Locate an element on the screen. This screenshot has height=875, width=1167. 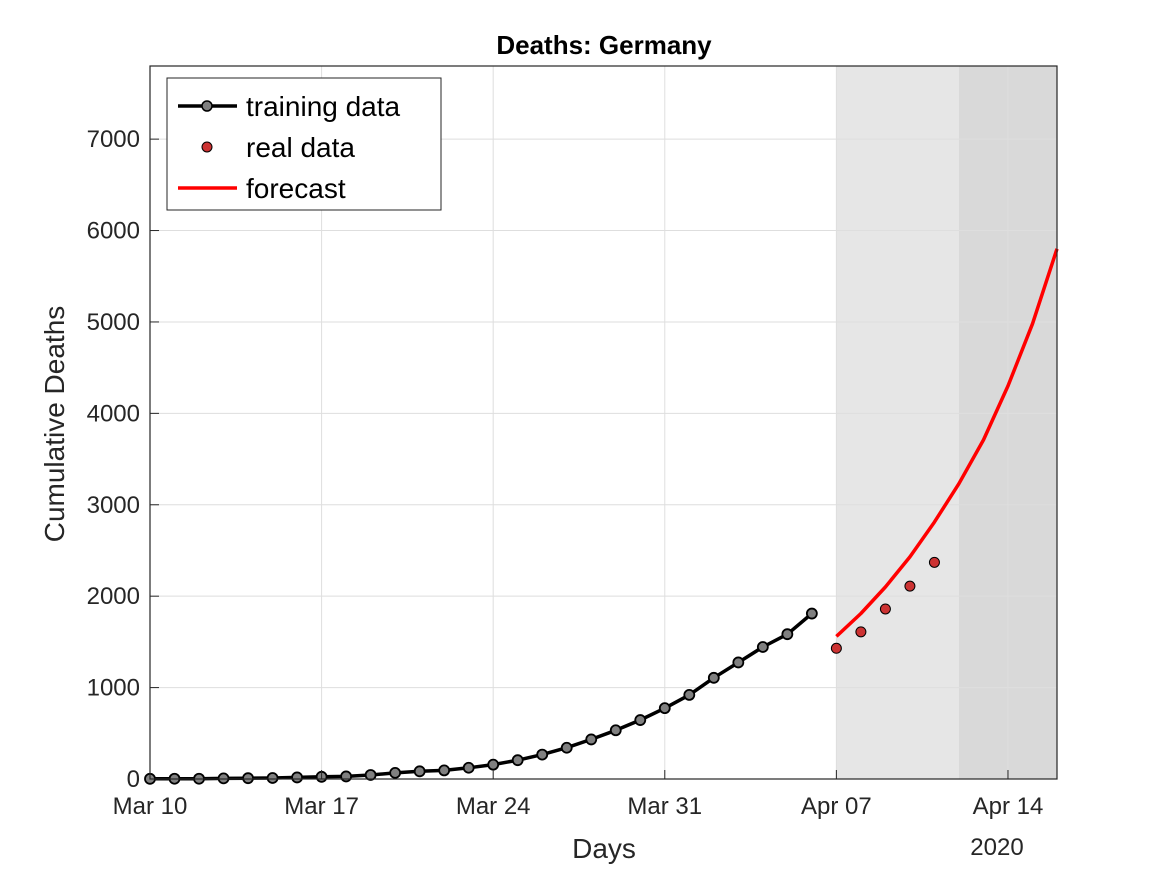
y-tick-label: 4000 is located at coordinates (113, 413).